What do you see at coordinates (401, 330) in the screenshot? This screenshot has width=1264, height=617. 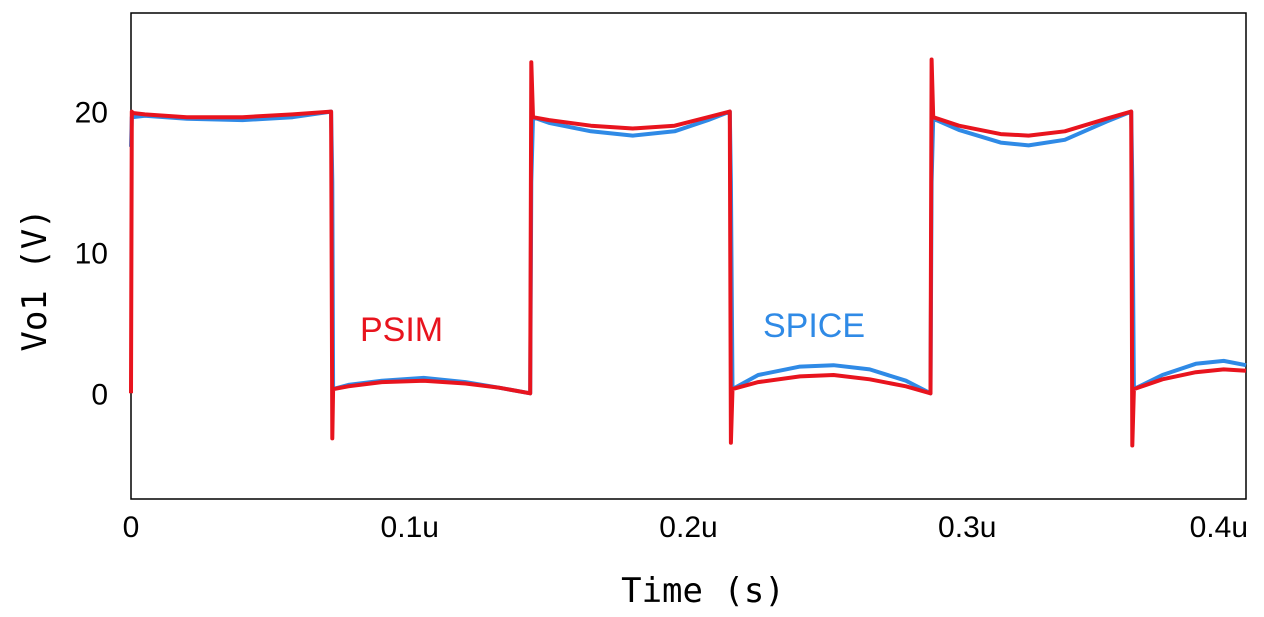 I see `series-label-psim: PSIM` at bounding box center [401, 330].